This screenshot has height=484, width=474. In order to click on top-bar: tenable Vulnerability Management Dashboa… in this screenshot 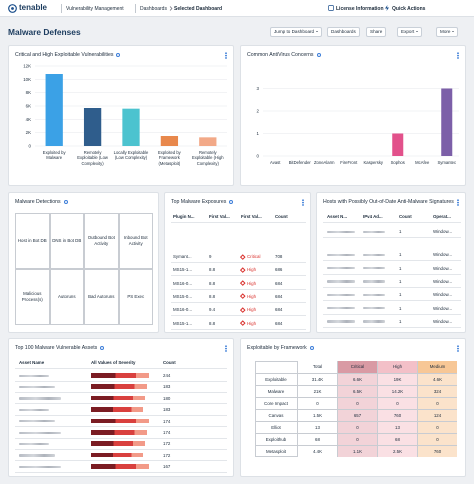, I will do `click(237, 8)`.